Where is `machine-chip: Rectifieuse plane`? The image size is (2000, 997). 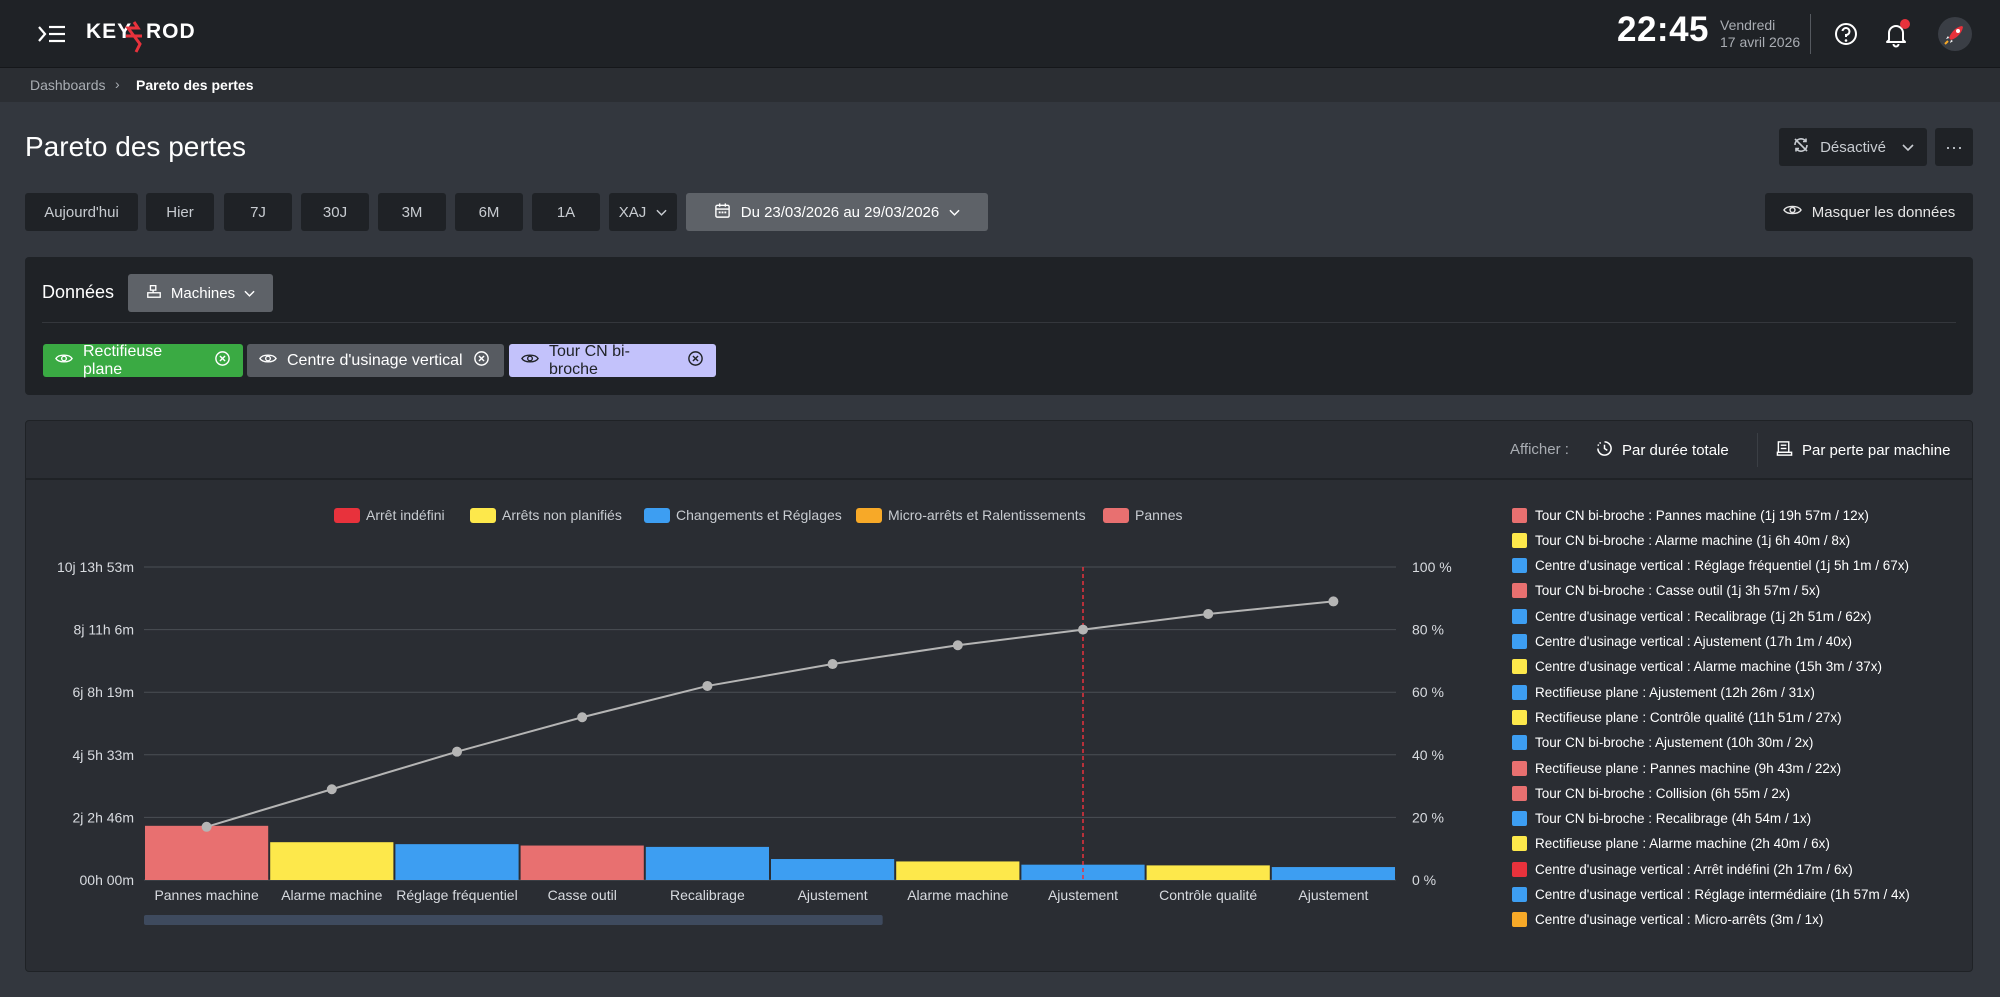 machine-chip: Rectifieuse plane is located at coordinates (143, 360).